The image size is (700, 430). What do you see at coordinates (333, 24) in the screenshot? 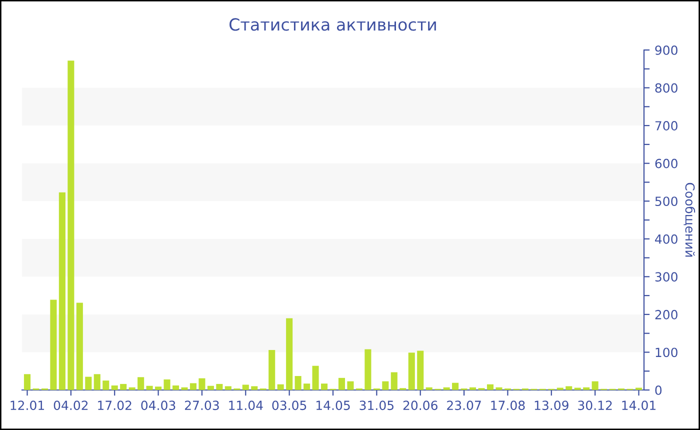
I see `chart-title: Статистика активности` at bounding box center [333, 24].